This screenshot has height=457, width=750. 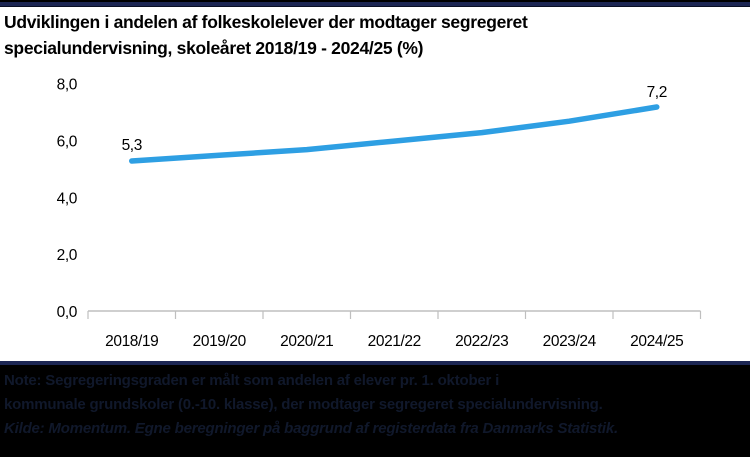 I want to click on x-axis-category-label: 2018/19, so click(x=131, y=341).